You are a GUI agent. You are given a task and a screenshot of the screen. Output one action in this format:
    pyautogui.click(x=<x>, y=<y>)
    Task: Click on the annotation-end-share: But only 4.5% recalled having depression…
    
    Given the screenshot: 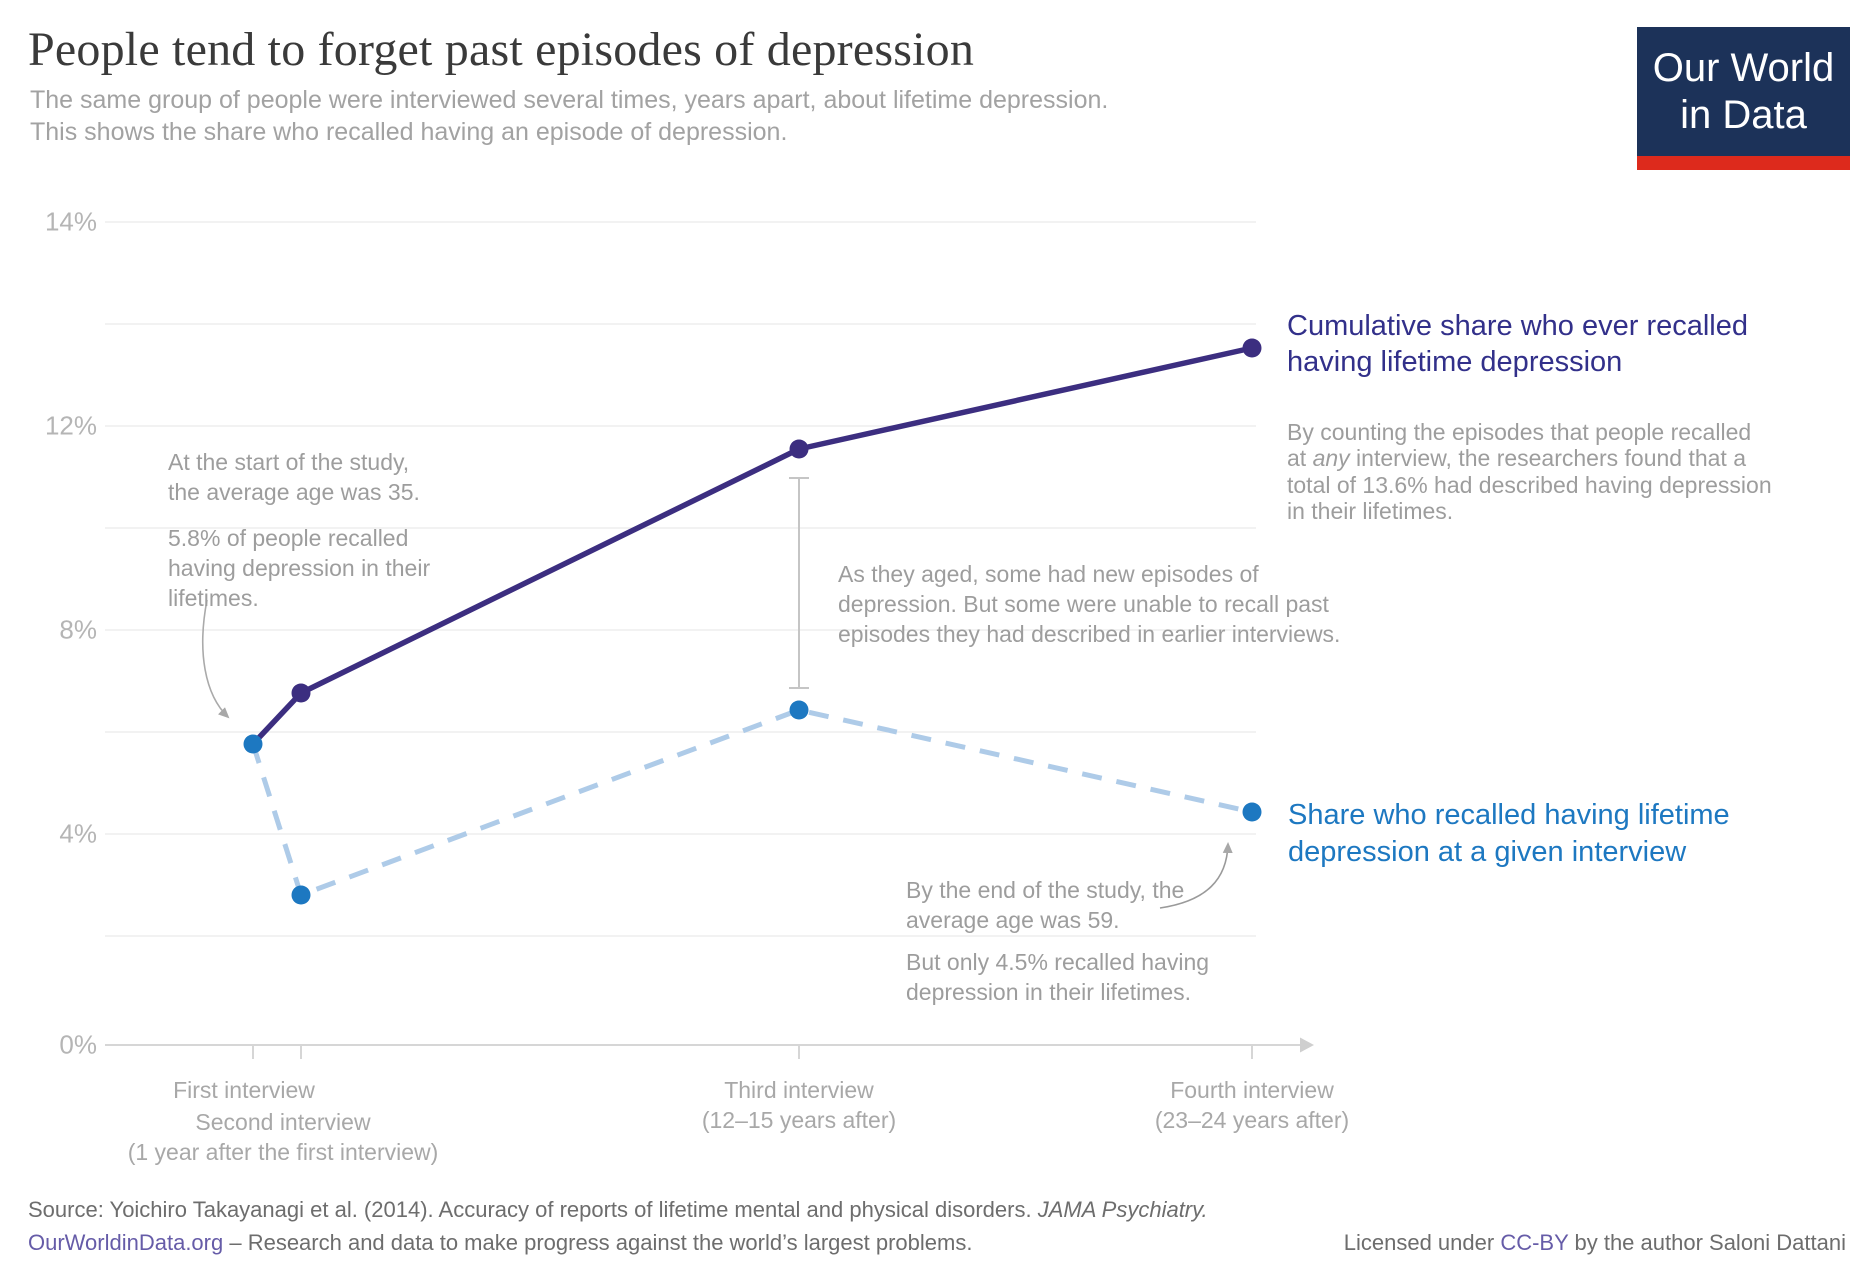 What is the action you would take?
    pyautogui.click(x=1058, y=977)
    